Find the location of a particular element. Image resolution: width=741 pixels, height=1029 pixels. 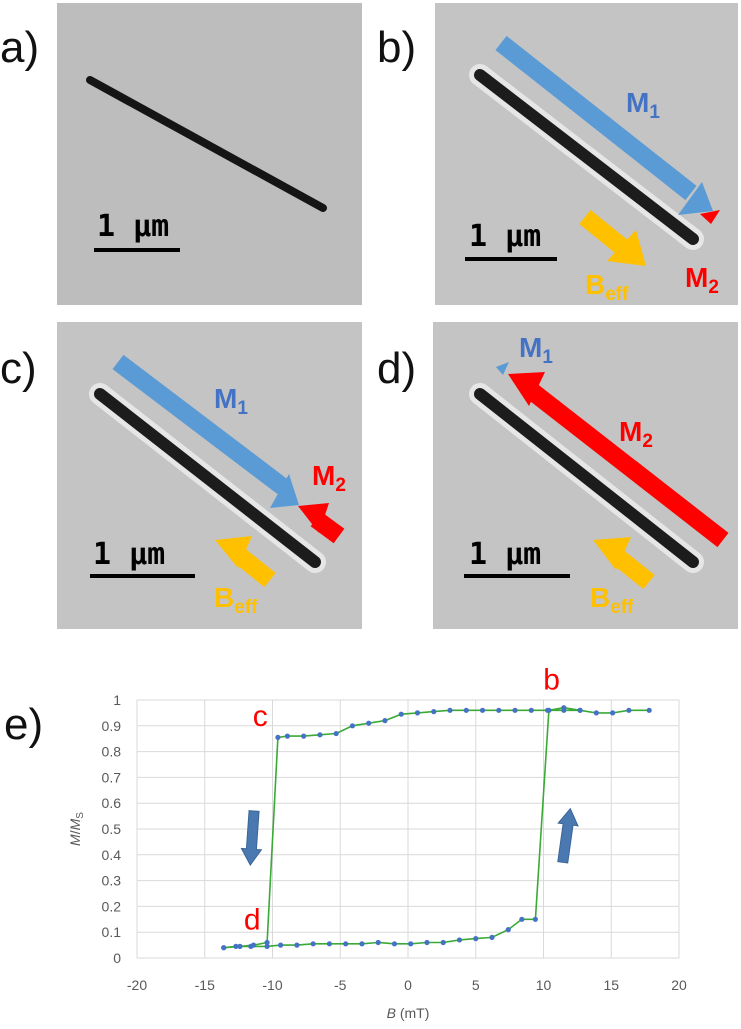

x-tick-label: -15 is located at coordinates (205, 985).